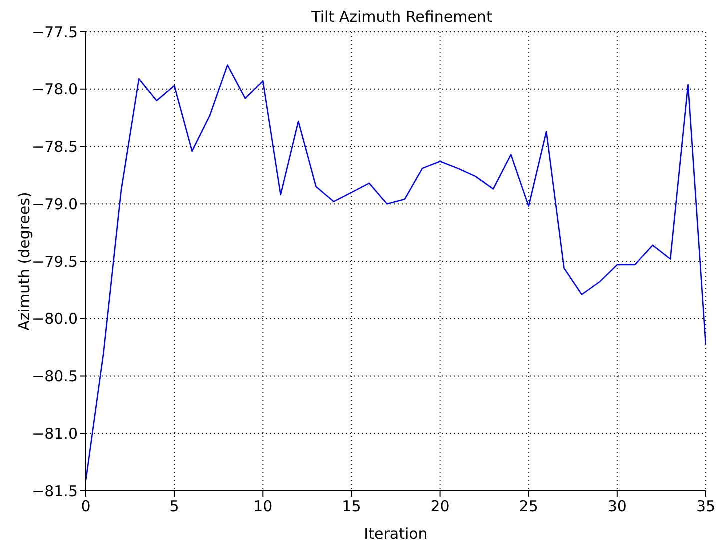 The height and width of the screenshot is (555, 724). Describe the element at coordinates (55, 433) in the screenshot. I see `y-tick-label: −81.0` at that location.